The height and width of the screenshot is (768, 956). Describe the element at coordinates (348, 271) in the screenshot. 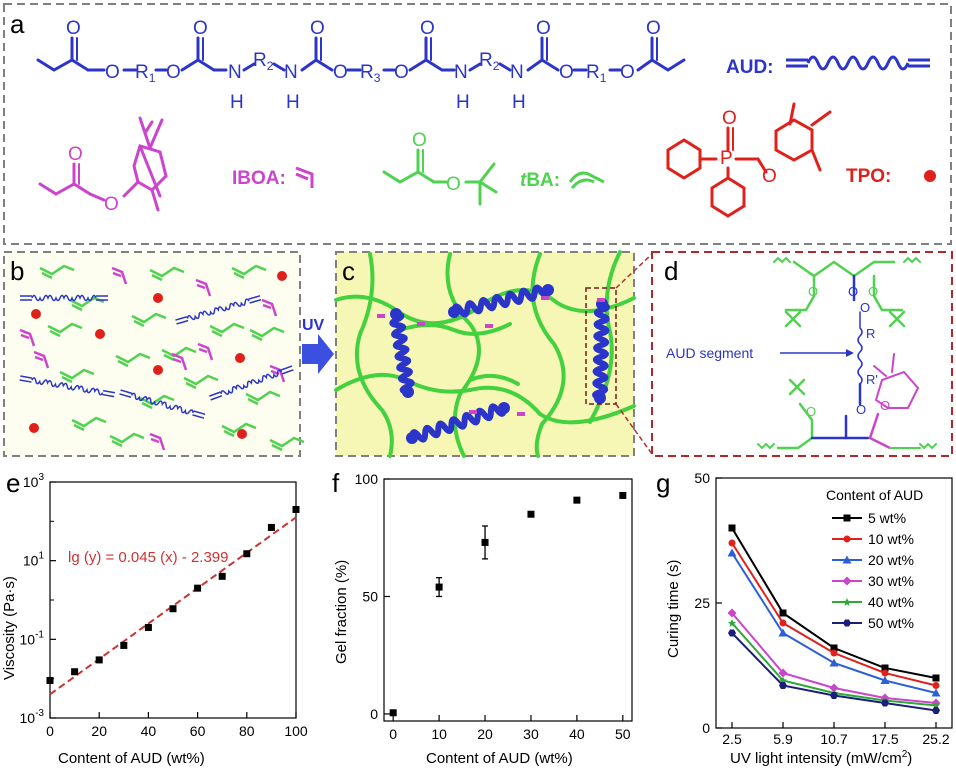

I see `panel-c-letter: c` at that location.